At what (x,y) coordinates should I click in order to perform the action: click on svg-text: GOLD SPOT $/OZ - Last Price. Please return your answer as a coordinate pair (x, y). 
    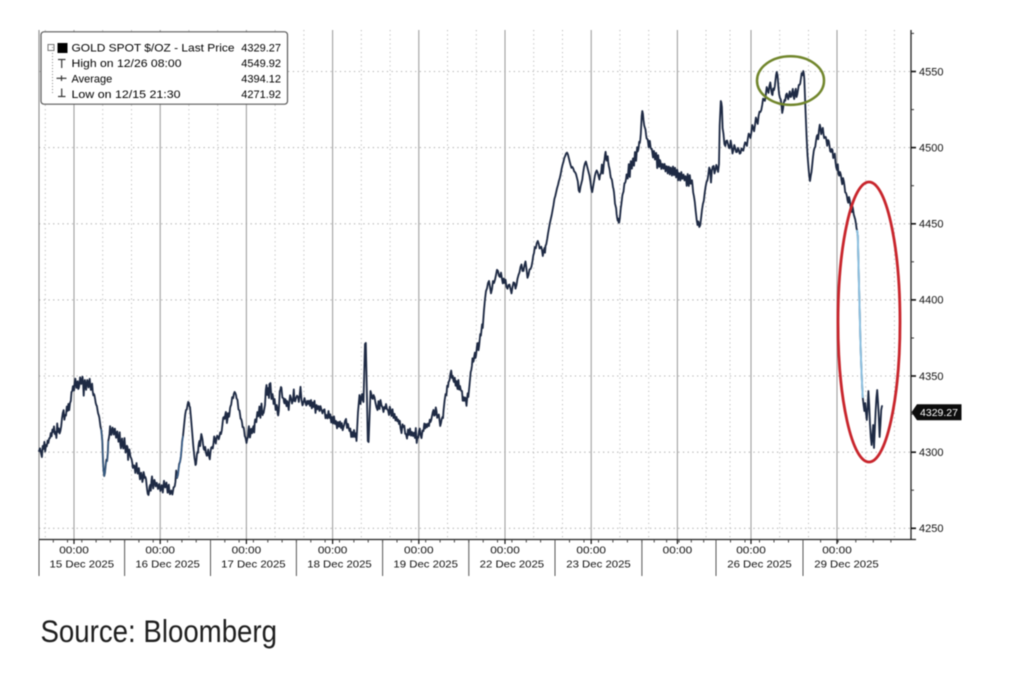
    Looking at the image, I should click on (153, 49).